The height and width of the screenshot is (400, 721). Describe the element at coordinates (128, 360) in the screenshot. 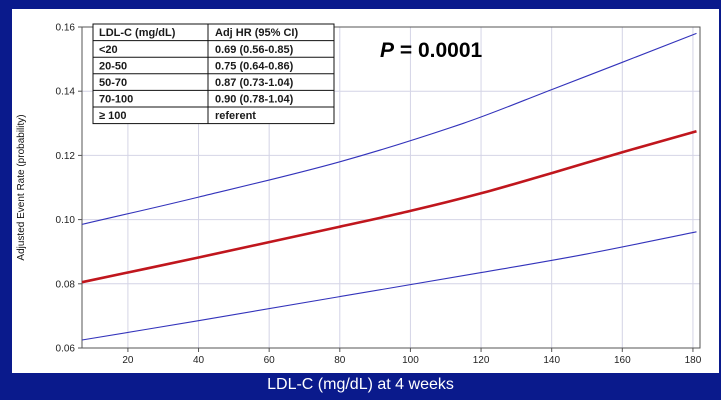

I see `x-tick-label: 20` at that location.